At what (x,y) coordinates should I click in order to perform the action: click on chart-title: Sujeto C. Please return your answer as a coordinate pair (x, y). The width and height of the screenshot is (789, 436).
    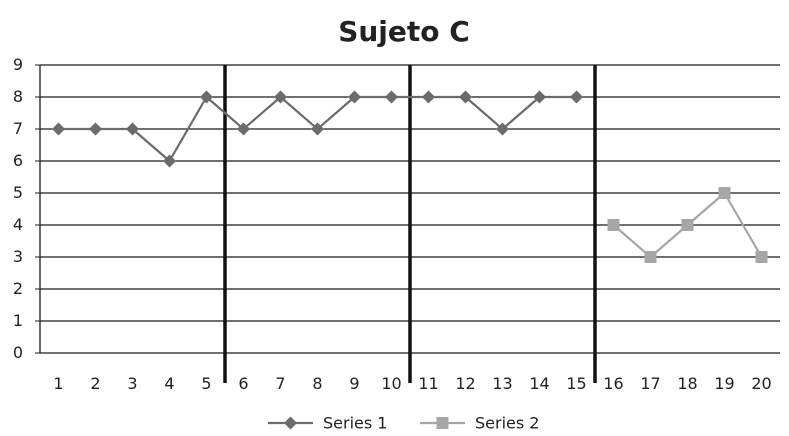
    Looking at the image, I should click on (404, 31).